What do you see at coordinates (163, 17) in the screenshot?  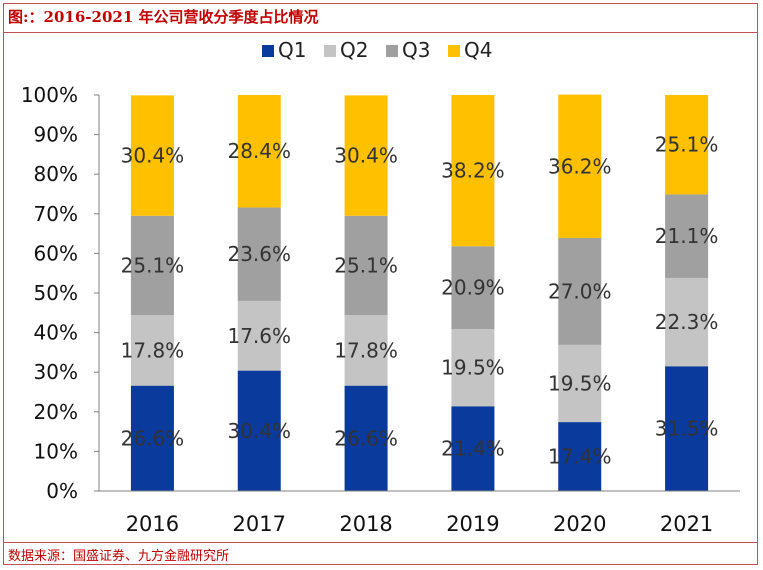 I see `figure-title: 图:：2016-2021 年公司营收分季度占比情况` at bounding box center [163, 17].